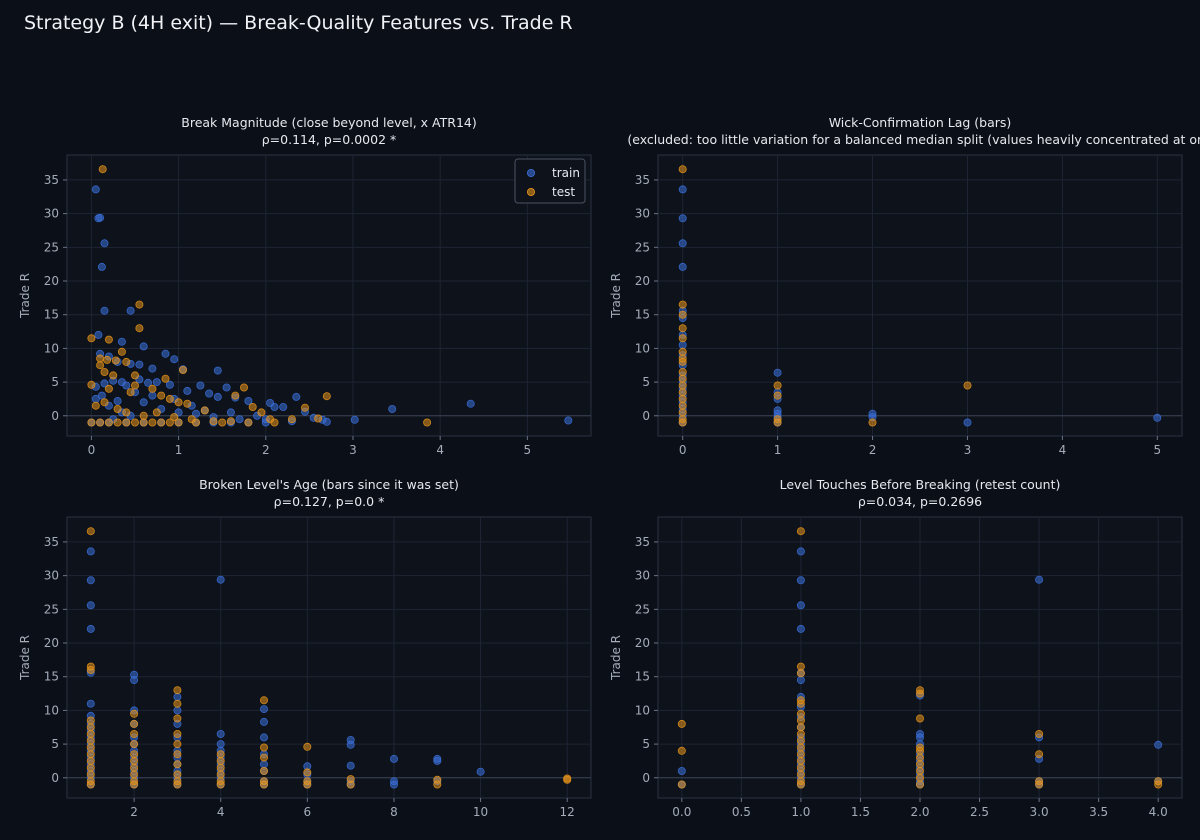 The height and width of the screenshot is (840, 1200). I want to click on x-tick-label: 1.5, so click(860, 812).